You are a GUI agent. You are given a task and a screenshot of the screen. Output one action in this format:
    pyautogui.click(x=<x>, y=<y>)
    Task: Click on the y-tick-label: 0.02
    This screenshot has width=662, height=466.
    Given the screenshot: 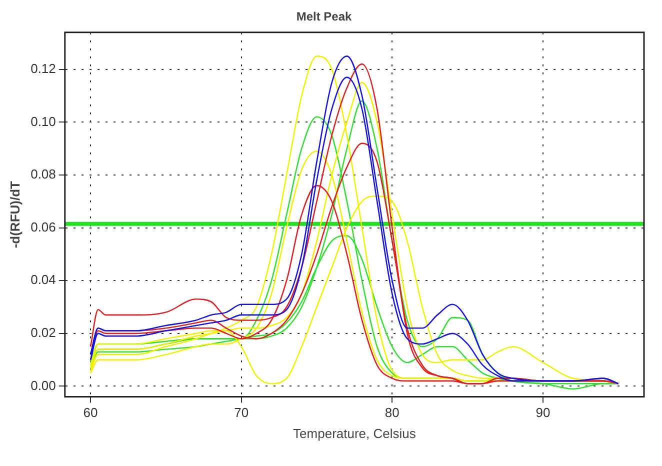 What is the action you would take?
    pyautogui.click(x=43, y=332)
    